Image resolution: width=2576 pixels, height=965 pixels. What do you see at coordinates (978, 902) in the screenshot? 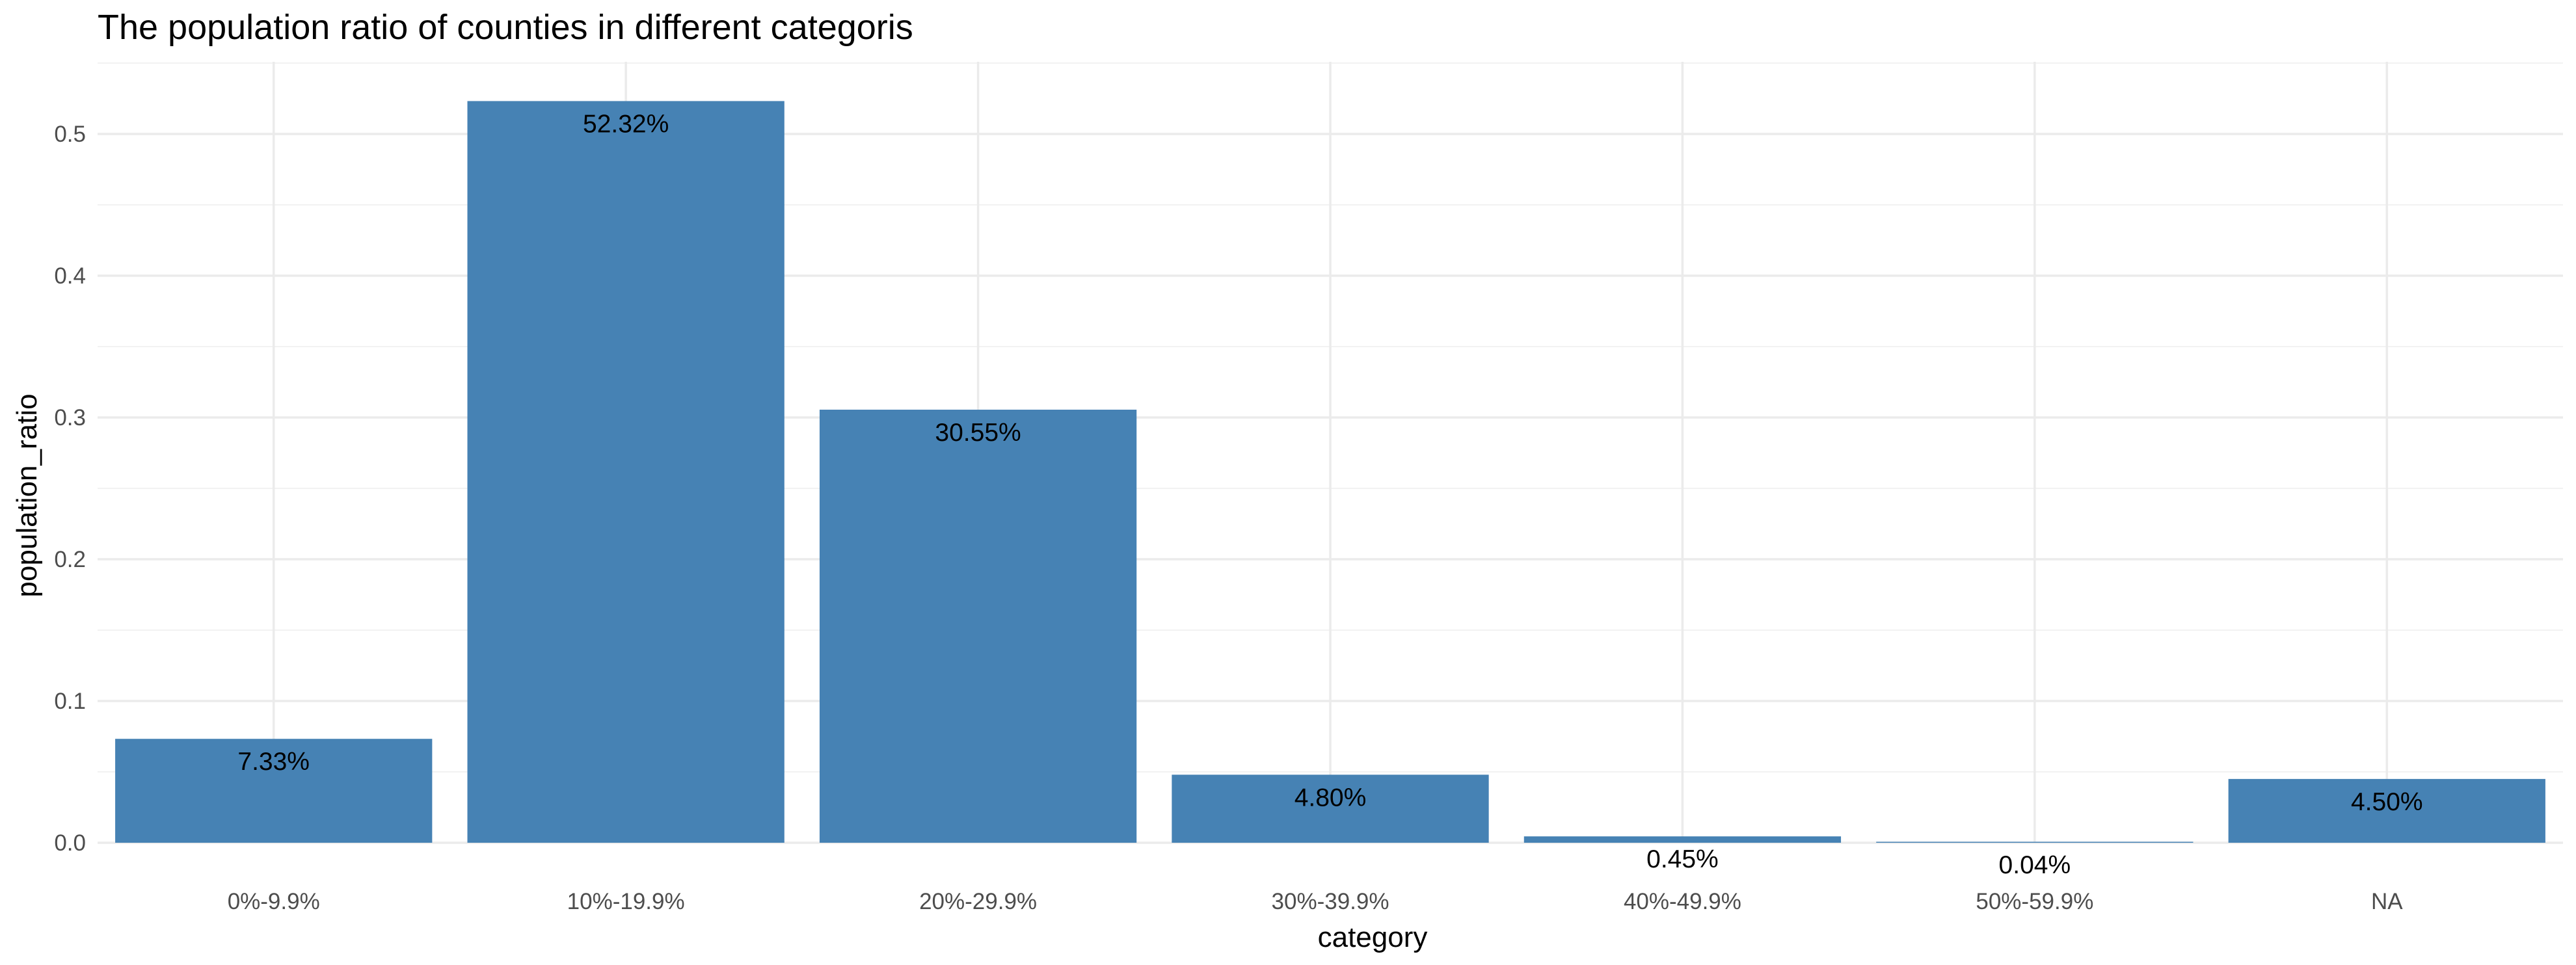
I see `x-tick-label: 20%-29.9%` at bounding box center [978, 902].